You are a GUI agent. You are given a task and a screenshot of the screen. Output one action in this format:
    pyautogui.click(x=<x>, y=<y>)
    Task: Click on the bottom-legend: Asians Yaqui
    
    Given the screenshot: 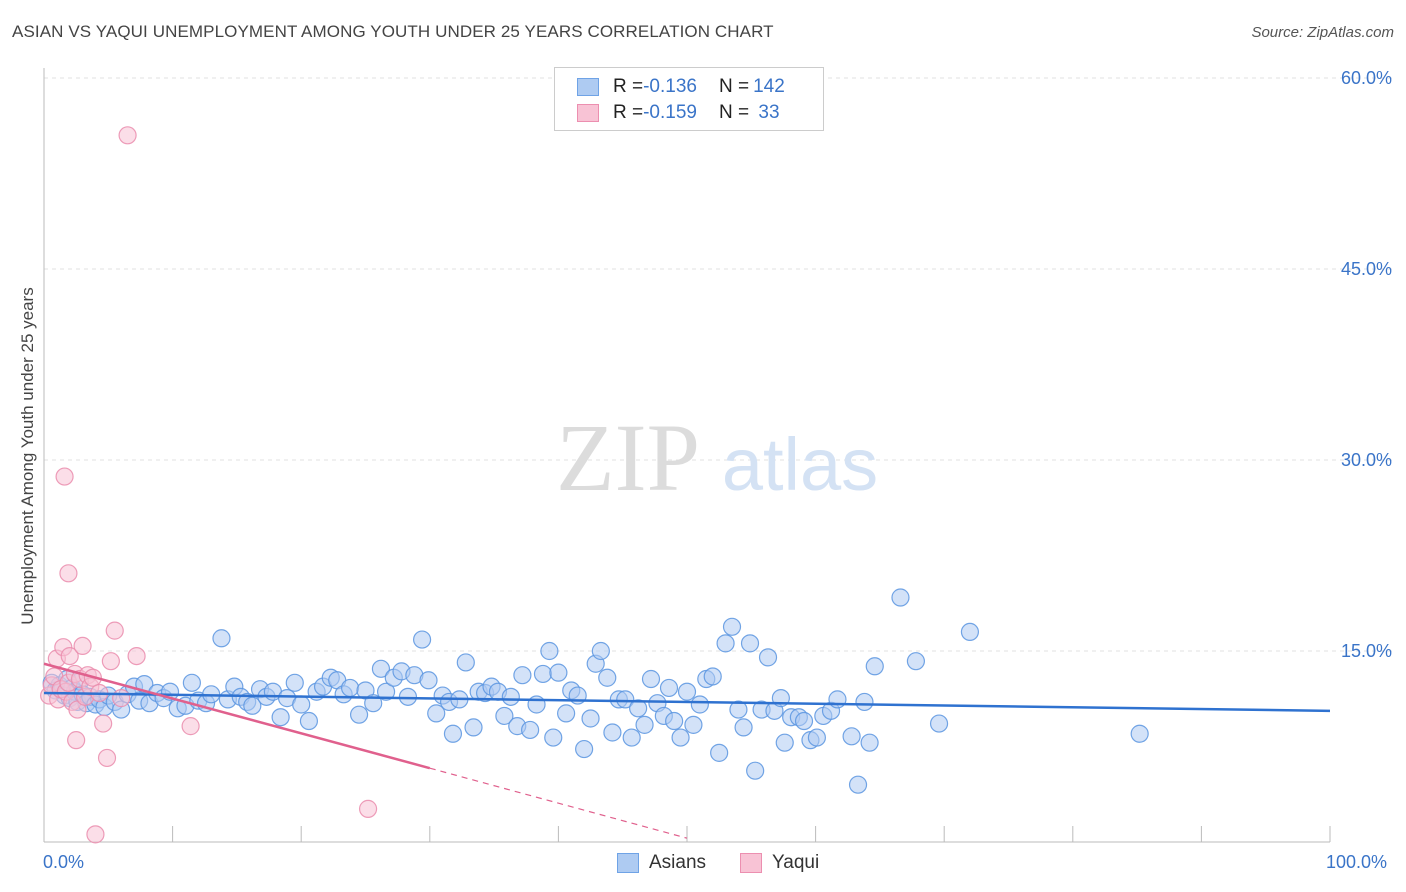 What is the action you would take?
    pyautogui.click(x=703, y=864)
    